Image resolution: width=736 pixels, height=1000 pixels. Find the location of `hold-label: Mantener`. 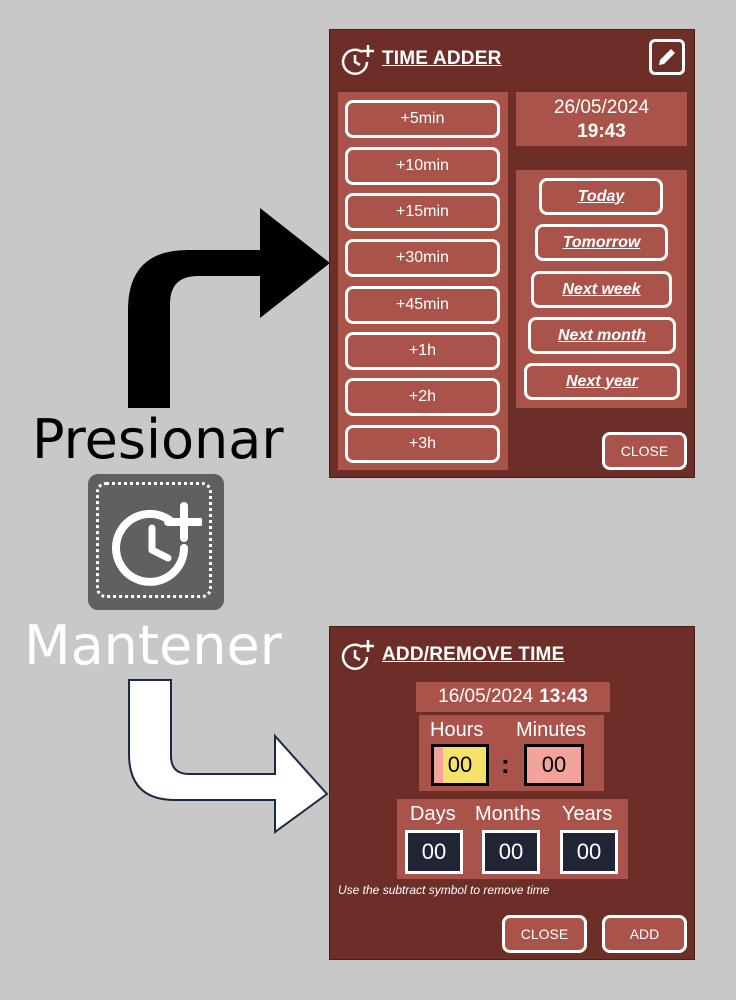

hold-label: Mantener is located at coordinates (153, 645).